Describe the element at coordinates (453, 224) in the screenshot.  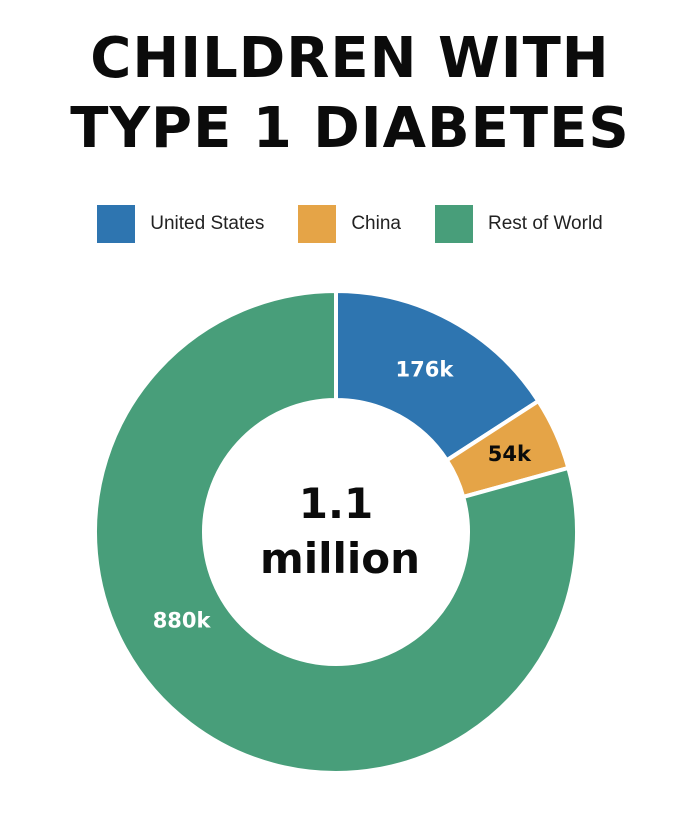
I see `legend-swatch-rest-of-world` at that location.